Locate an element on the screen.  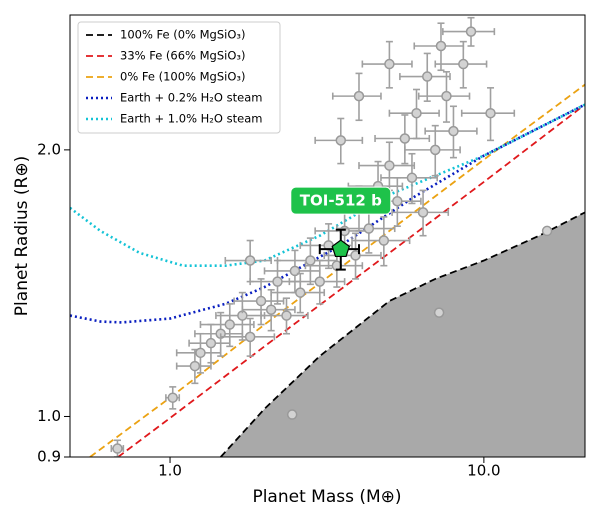
legend-label: 100% Fe (0% MgSiO₃) is located at coordinates (183, 35).